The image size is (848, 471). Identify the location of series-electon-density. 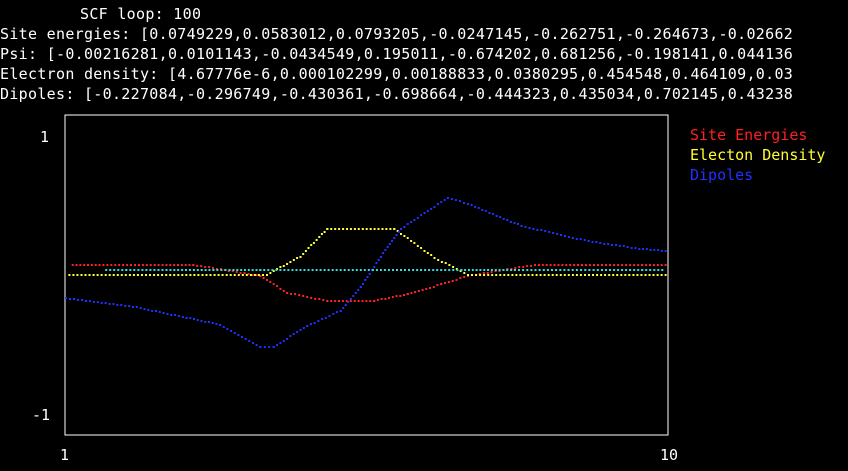
(367, 252).